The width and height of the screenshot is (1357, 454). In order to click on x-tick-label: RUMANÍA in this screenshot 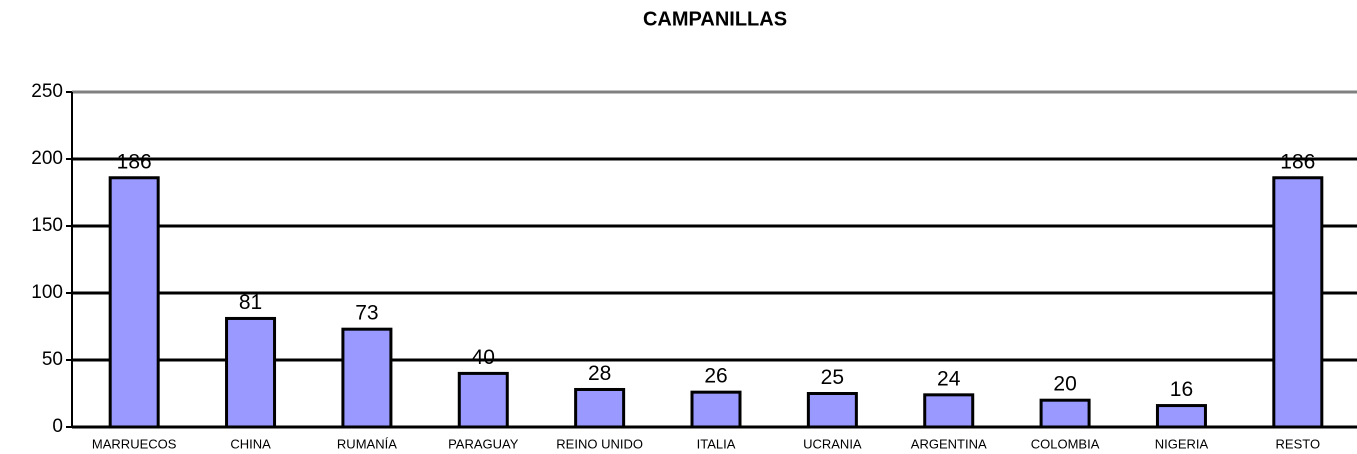, I will do `click(367, 443)`.